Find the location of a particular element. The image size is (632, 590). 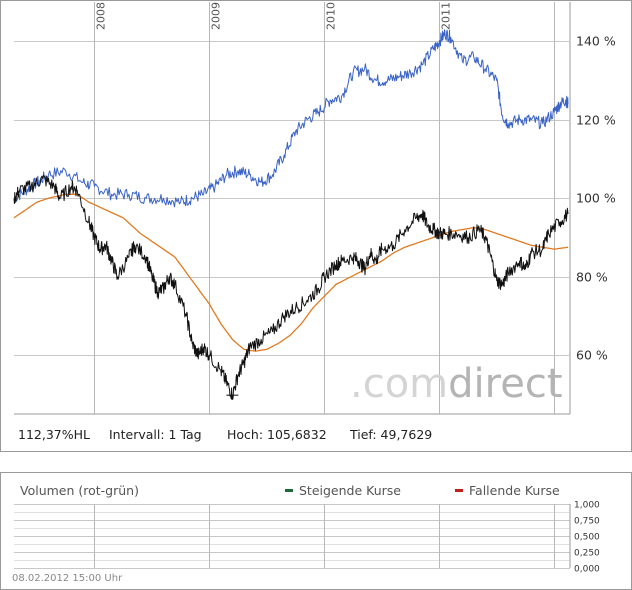

y-tick-label: 80 % is located at coordinates (592, 277).